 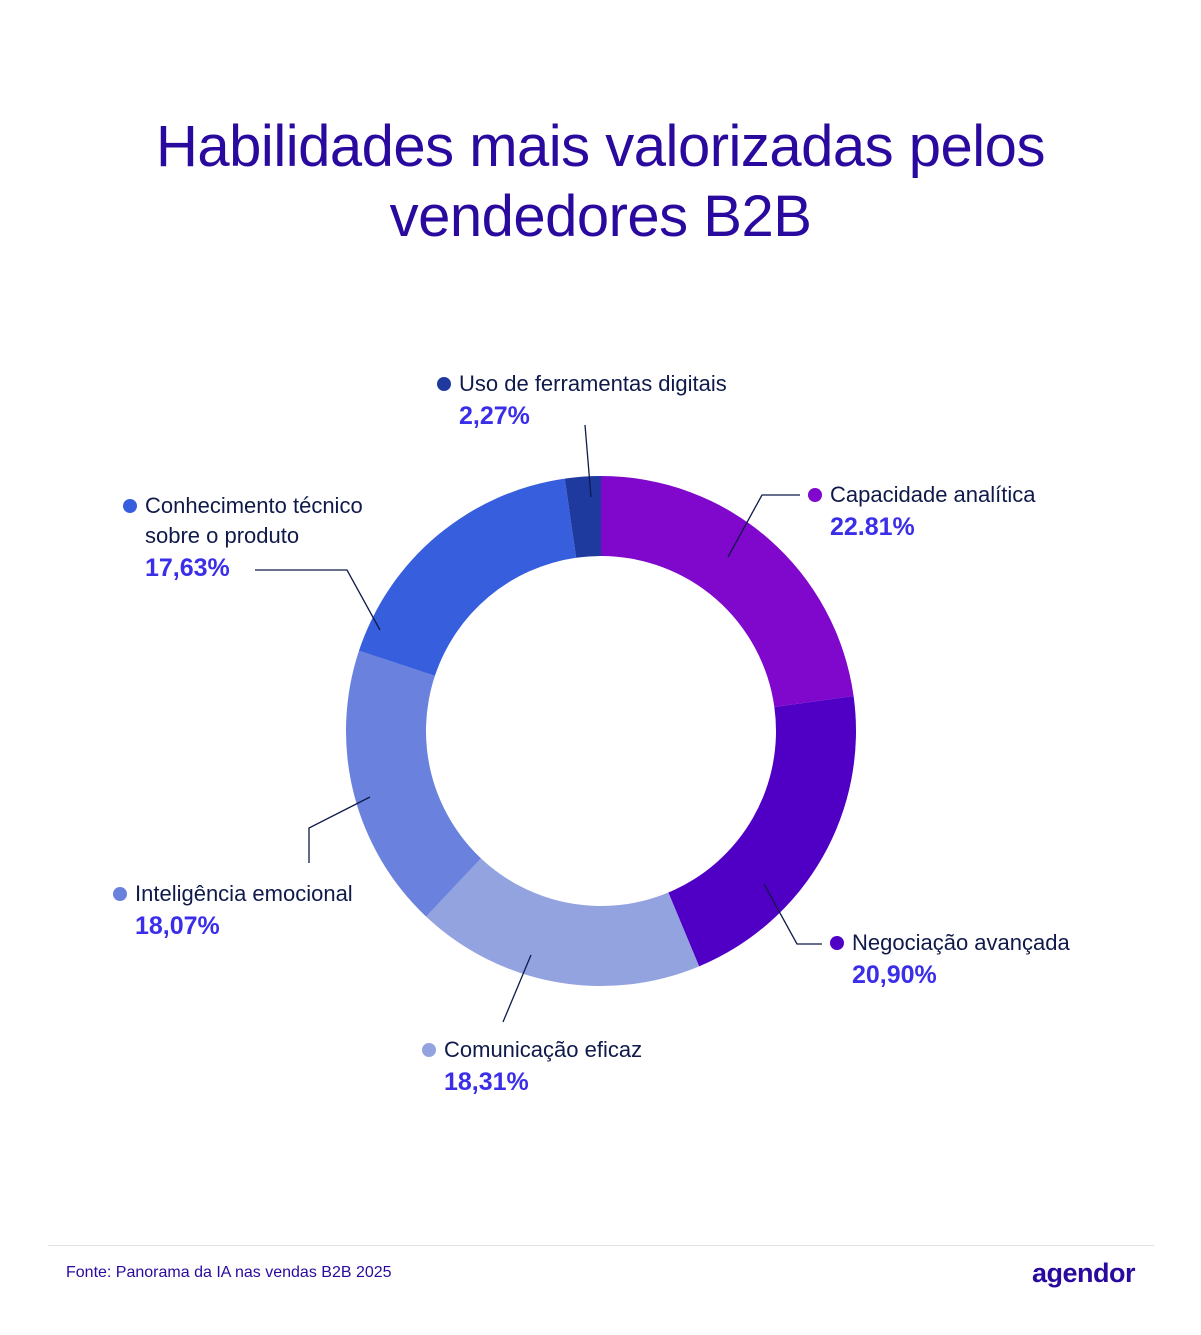 I want to click on slice-label: Comunicação eficaz, so click(x=543, y=1049).